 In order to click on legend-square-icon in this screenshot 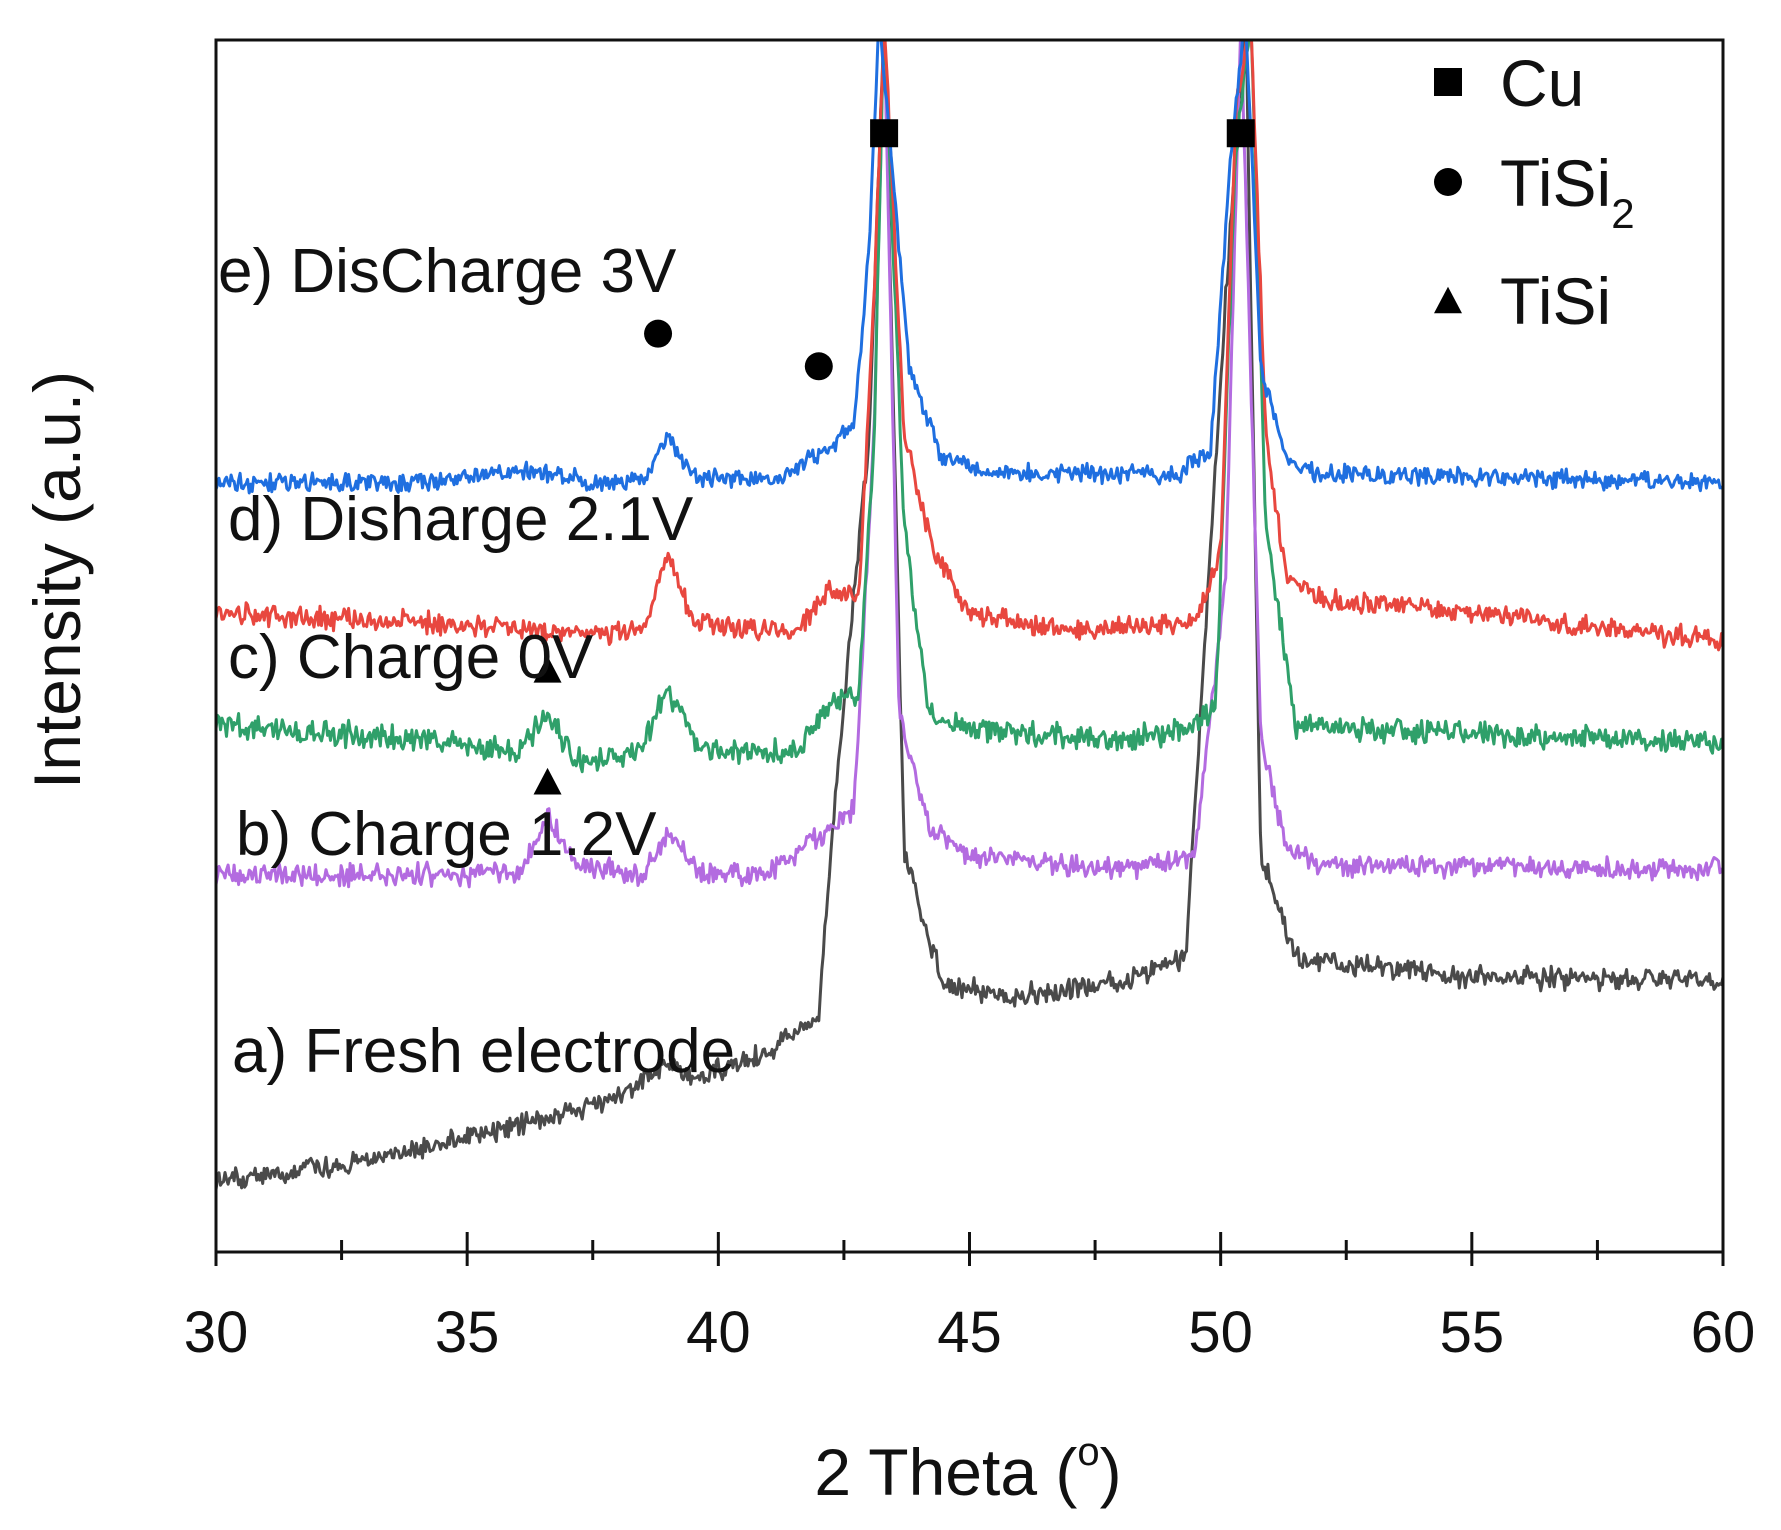, I will do `click(1448, 82)`.